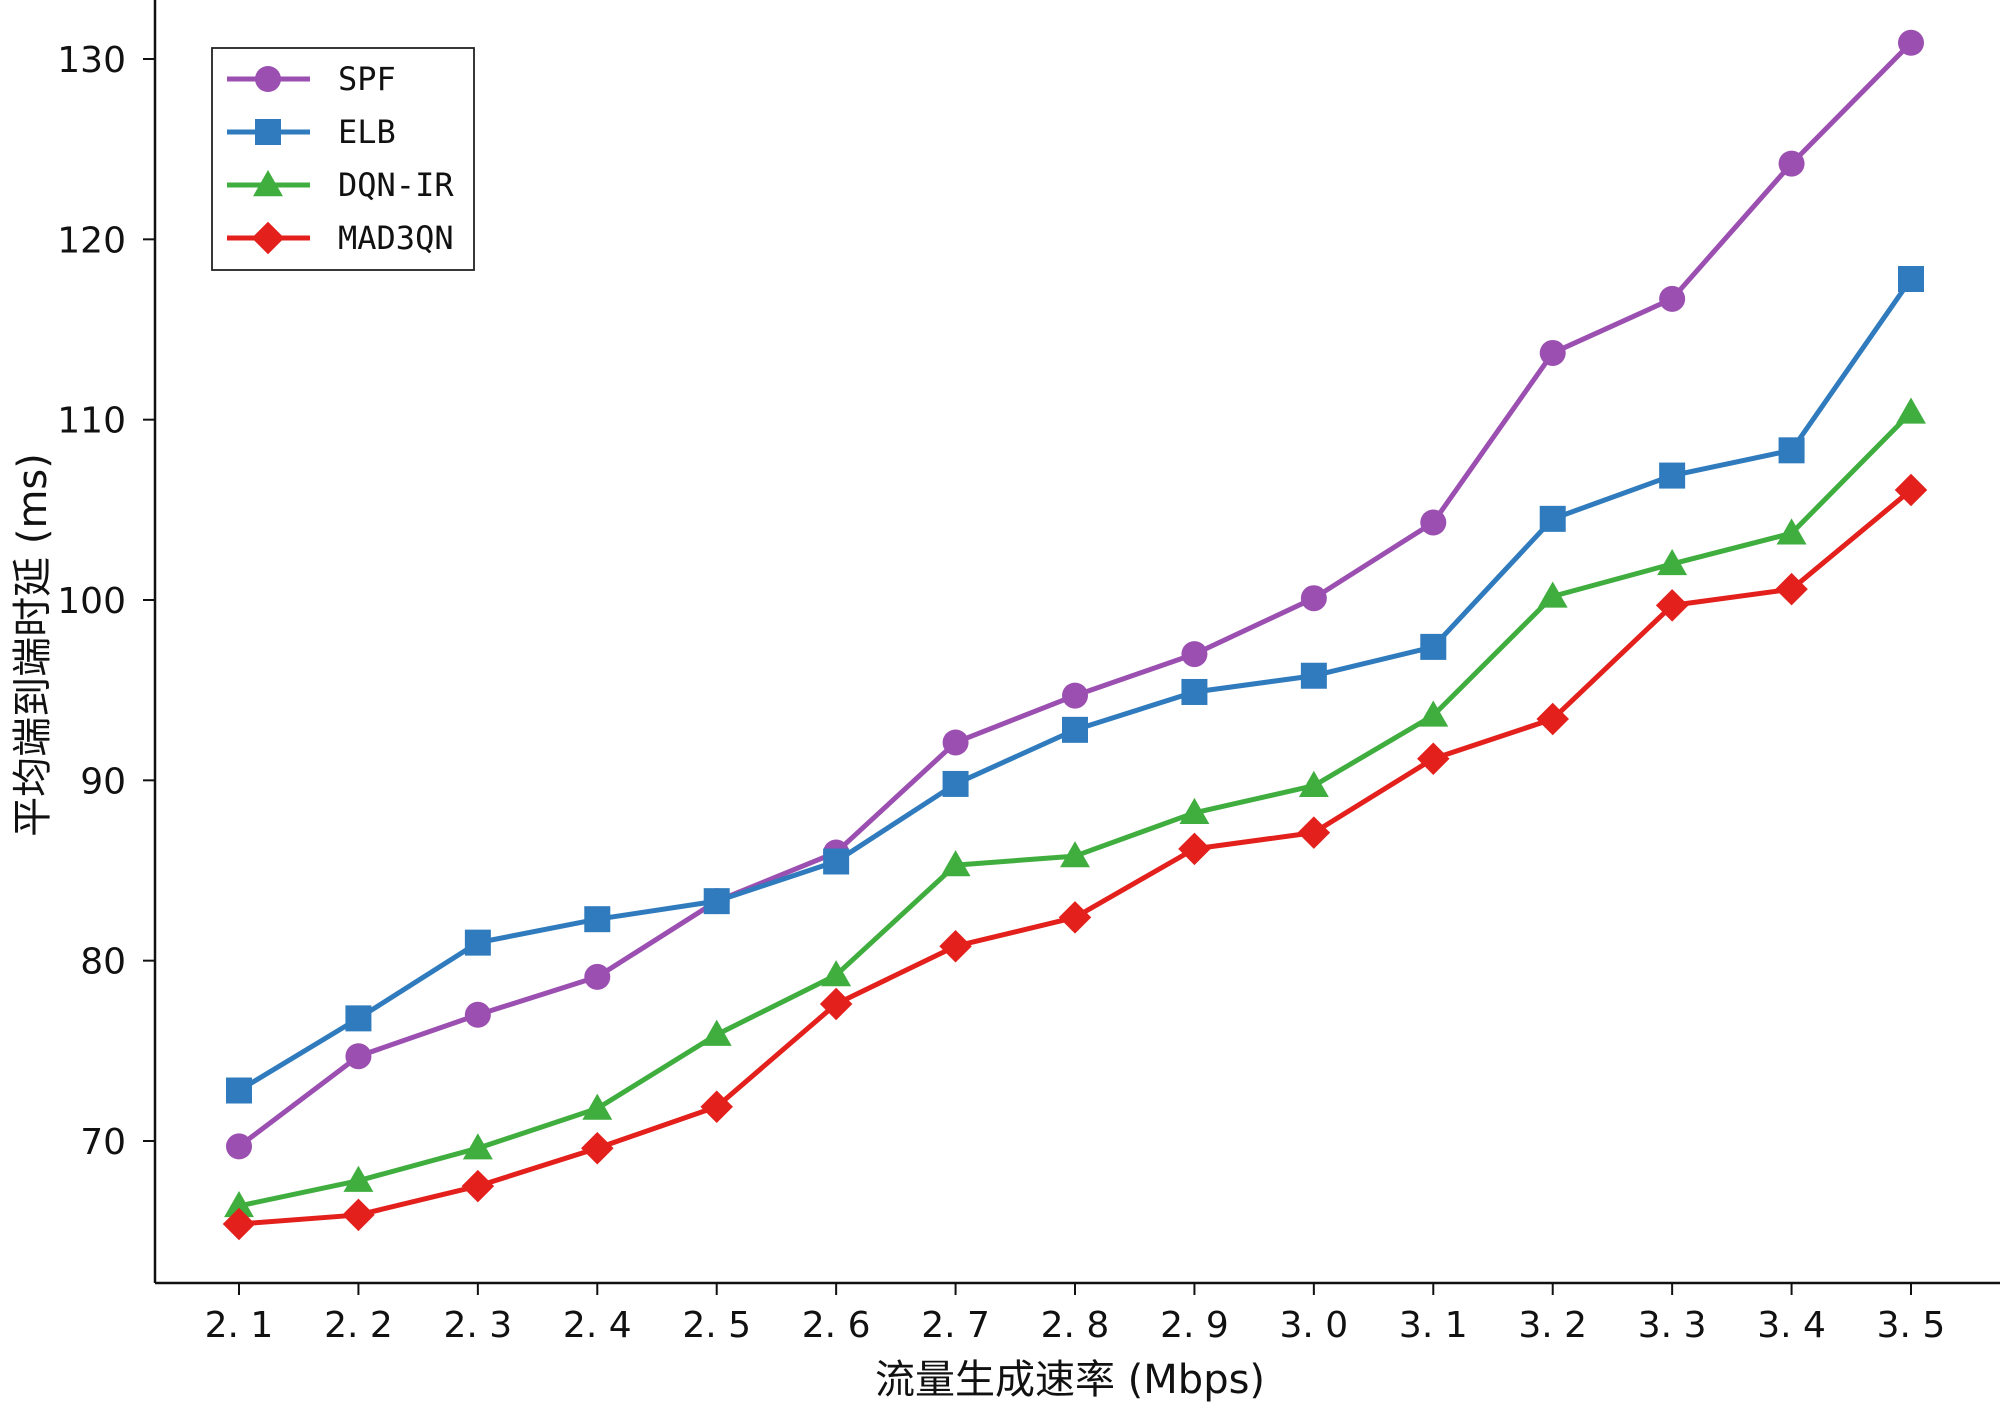 This screenshot has height=1412, width=2000. I want to click on legend-box, so click(343, 159).